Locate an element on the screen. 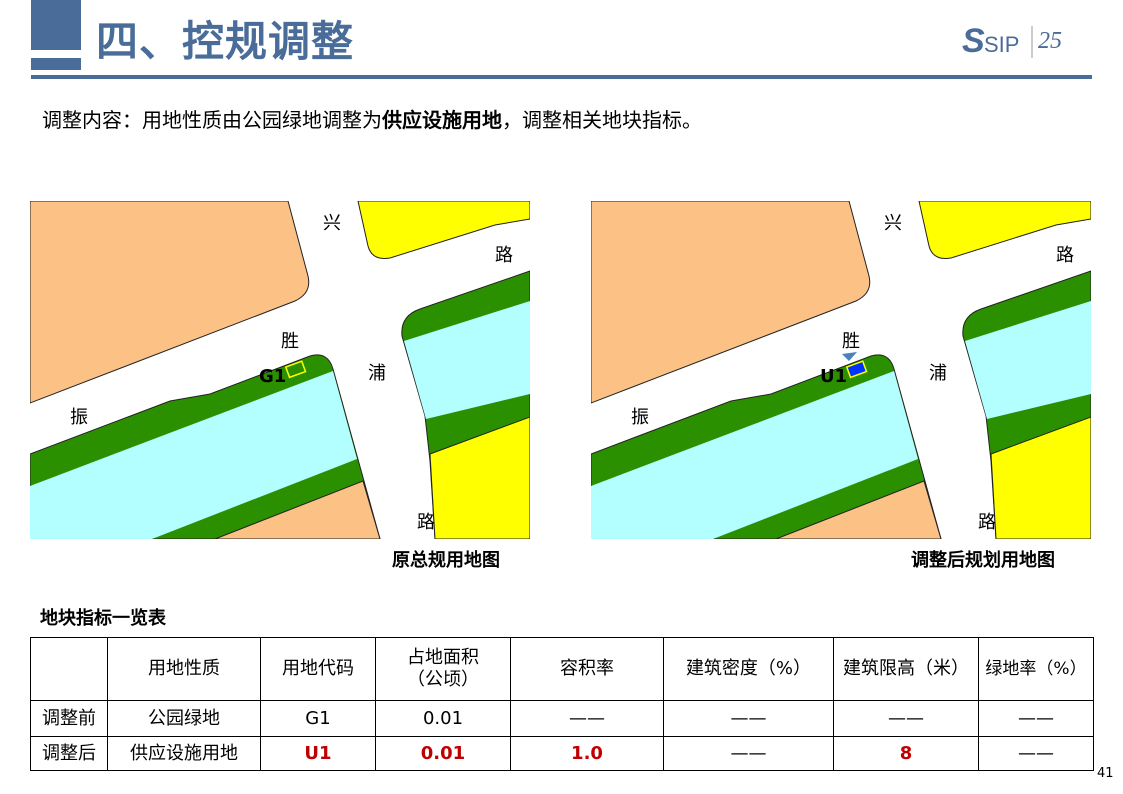 Image resolution: width=1123 pixels, height=794 pixels. adjustment-description: 调整内容：用地性质由公园绿地调整为供应设施用地，调整相关地块指标。 is located at coordinates (372, 120).